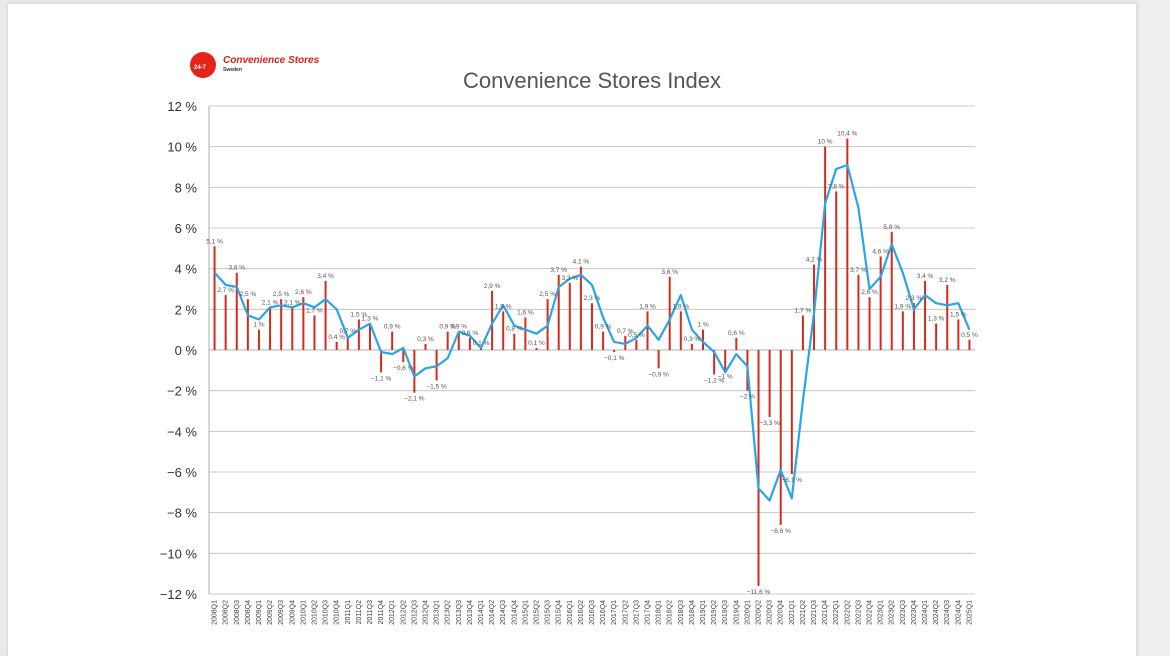 The width and height of the screenshot is (1170, 656). What do you see at coordinates (836, 186) in the screenshot?
I see `data-label: 7,8 %` at bounding box center [836, 186].